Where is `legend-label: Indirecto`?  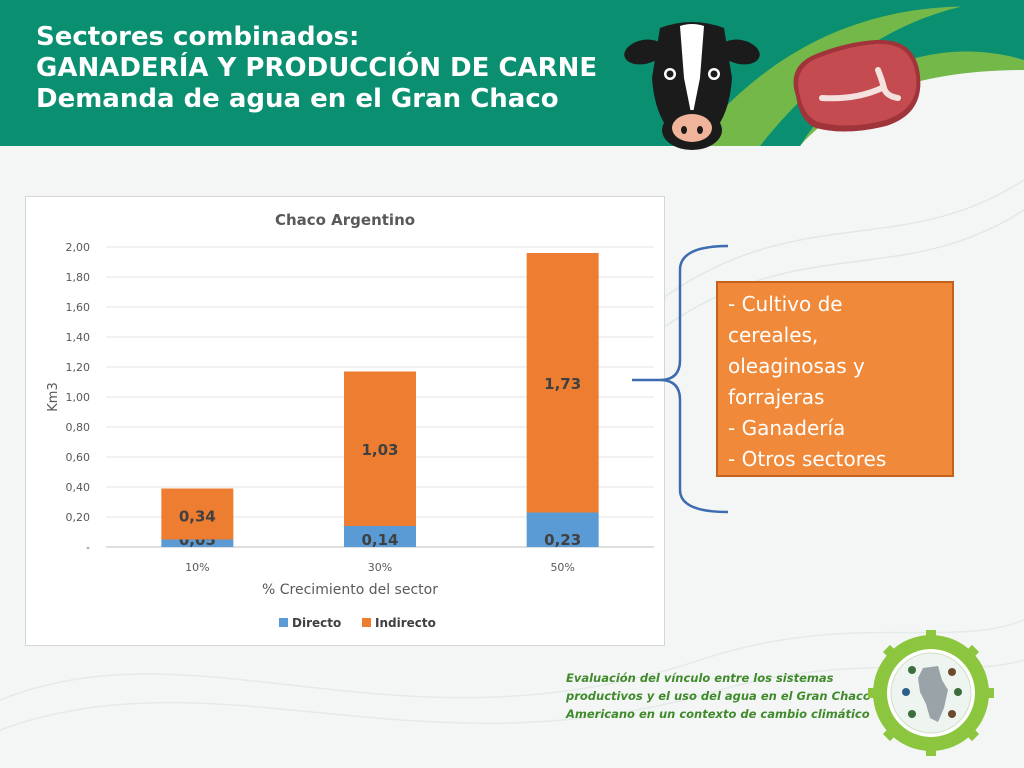 legend-label: Indirecto is located at coordinates (405, 623).